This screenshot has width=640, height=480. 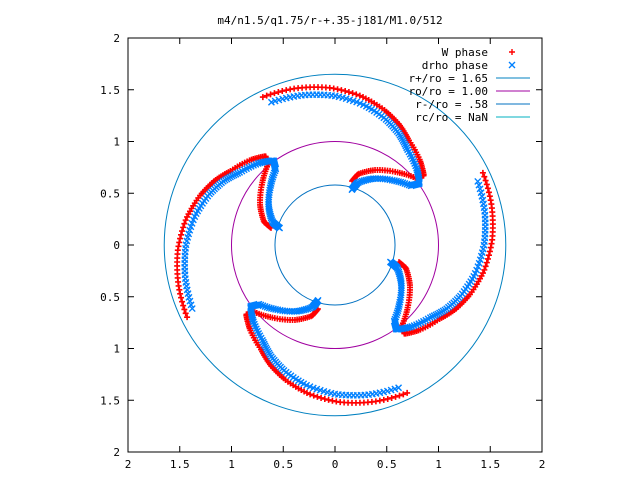 I want to click on reference-circle, so click(x=335, y=245).